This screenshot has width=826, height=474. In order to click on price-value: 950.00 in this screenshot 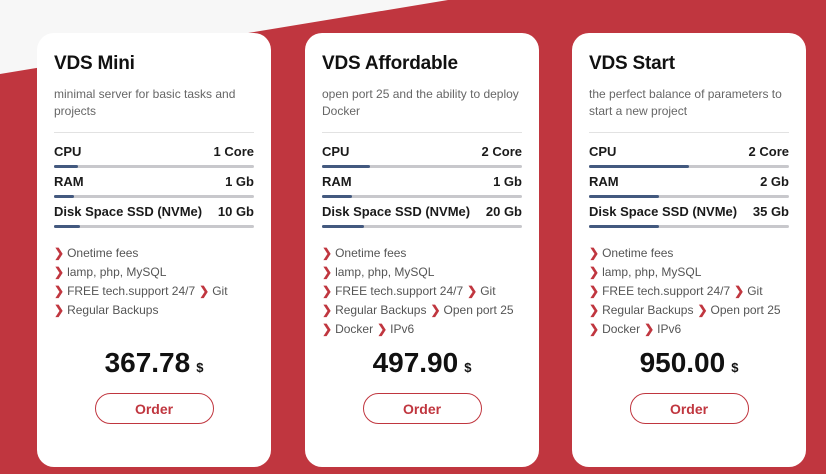, I will do `click(682, 362)`.